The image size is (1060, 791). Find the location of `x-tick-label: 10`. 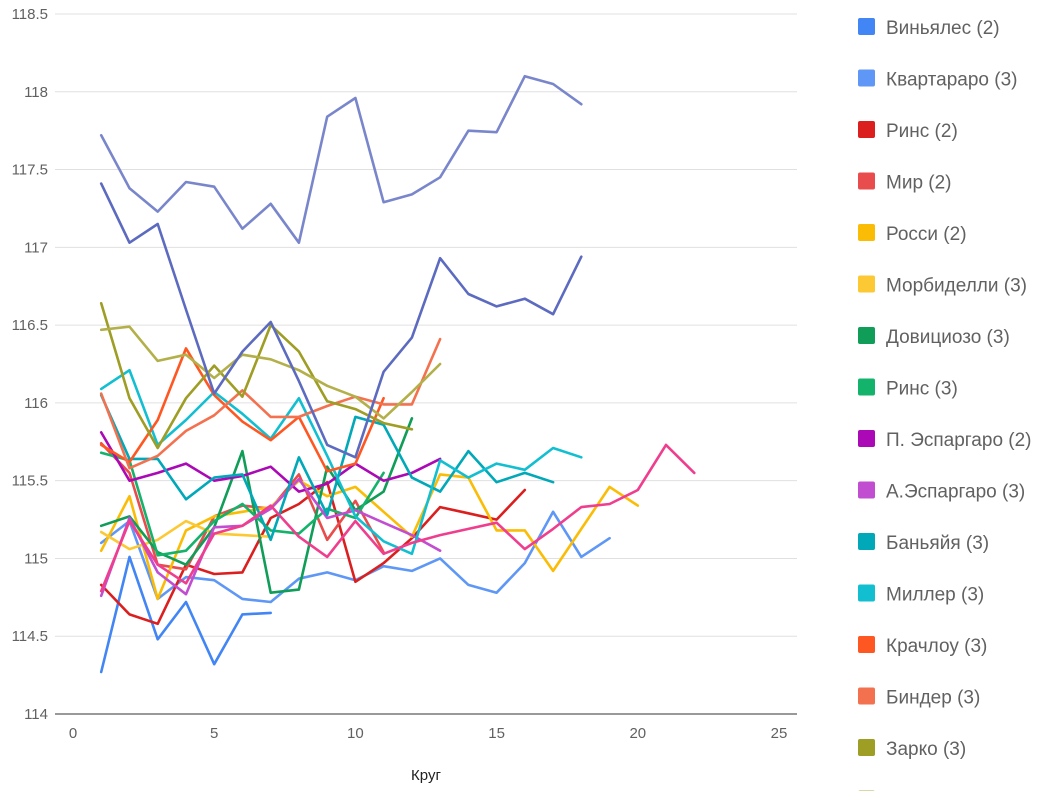

x-tick-label: 10 is located at coordinates (355, 733).